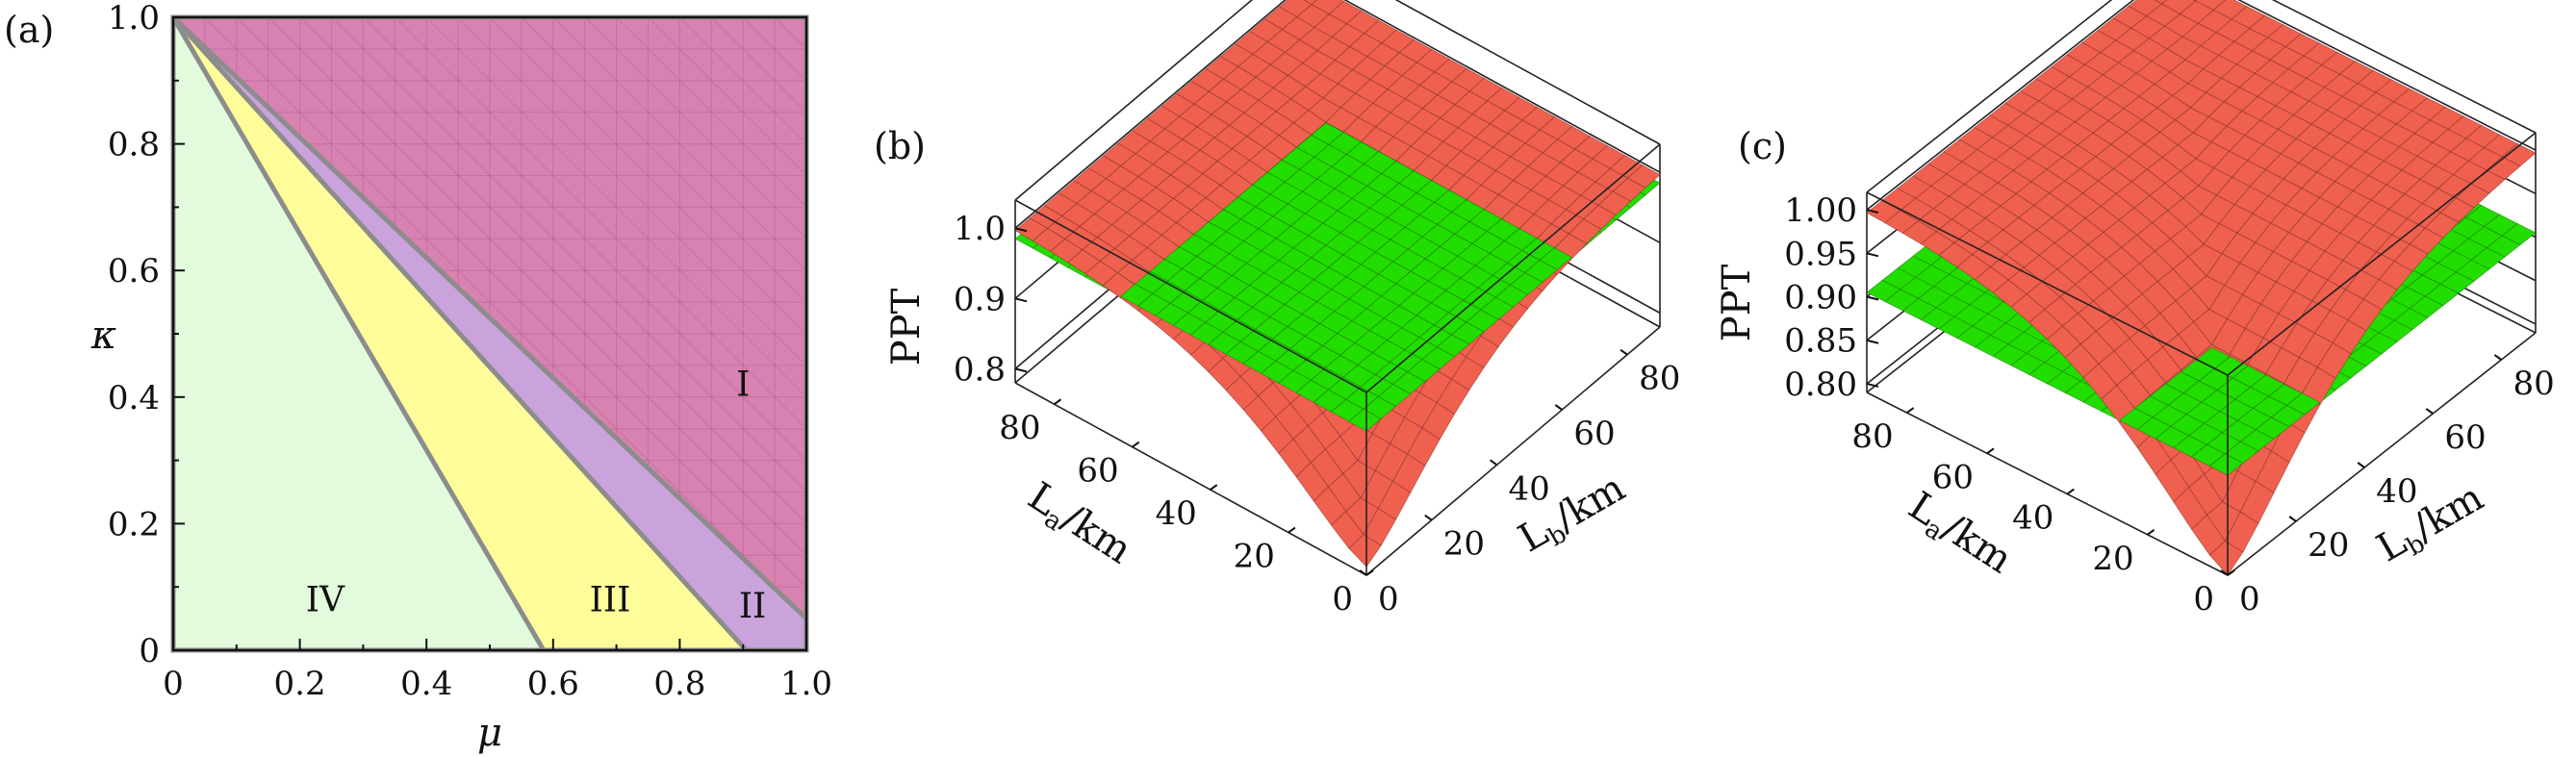 Image resolution: width=2576 pixels, height=757 pixels. I want to click on z-tick-label: 0.85, so click(1820, 341).